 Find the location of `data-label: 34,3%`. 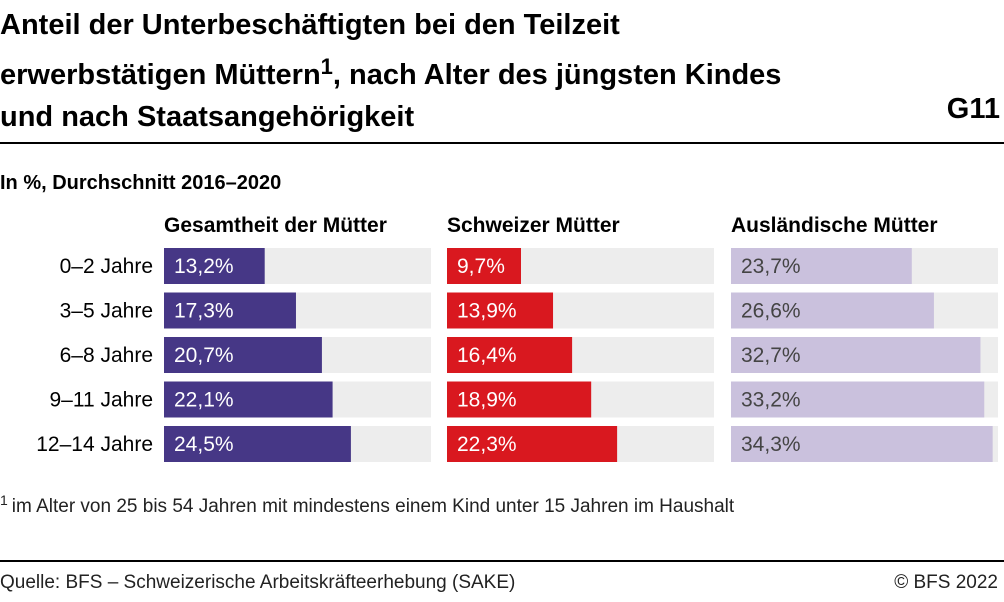

data-label: 34,3% is located at coordinates (771, 444).